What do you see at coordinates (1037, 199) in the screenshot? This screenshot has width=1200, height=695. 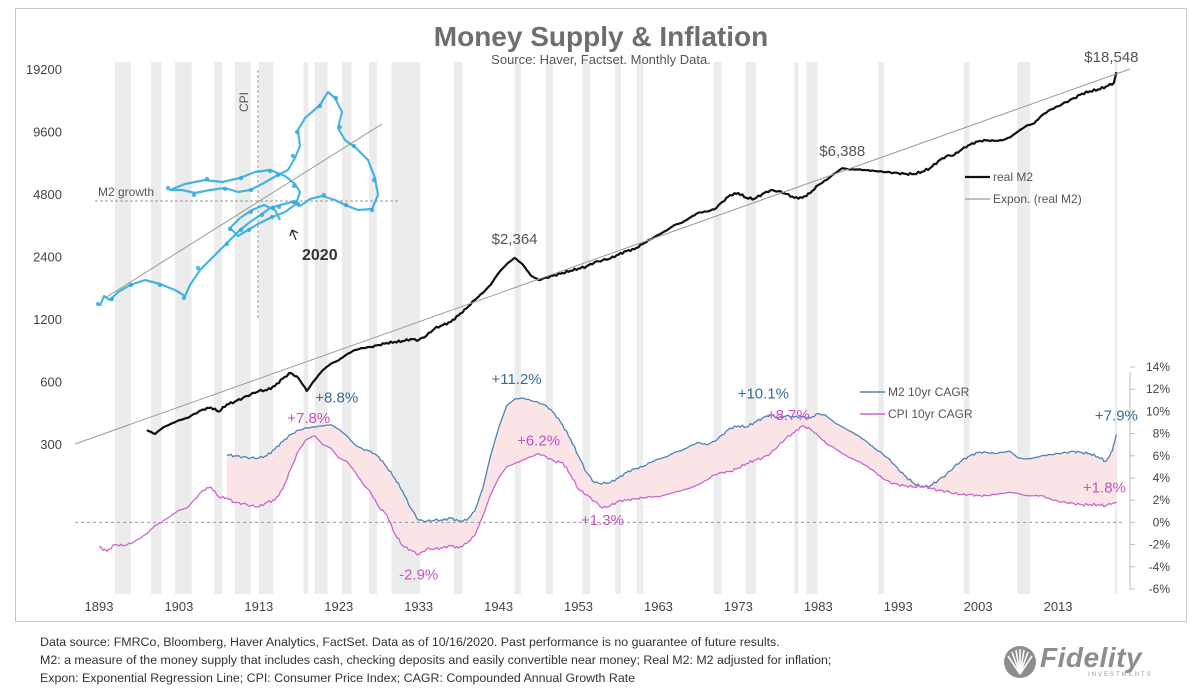 I see `legend-label: Expon. (real M2)` at bounding box center [1037, 199].